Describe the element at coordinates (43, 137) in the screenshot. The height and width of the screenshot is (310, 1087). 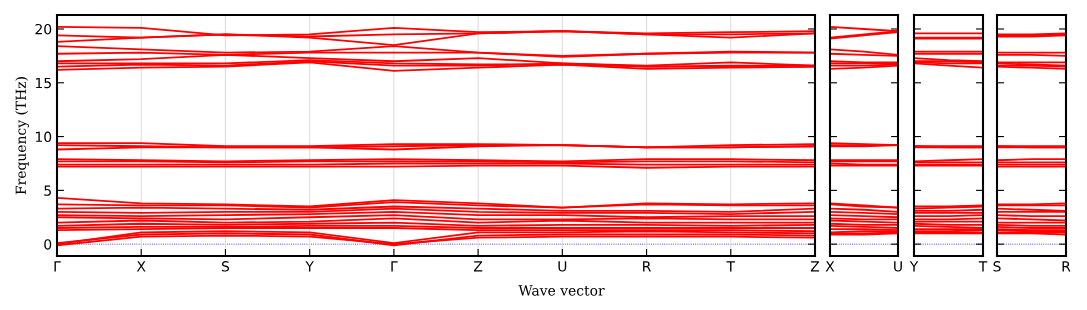
I see `y-tick-label: 10` at that location.